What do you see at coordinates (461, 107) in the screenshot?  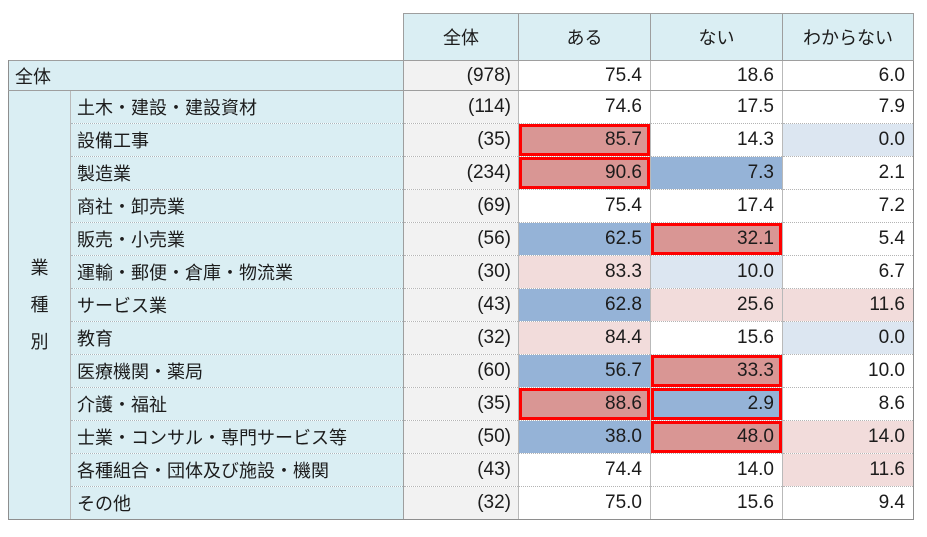 I see `row-n: (114)` at bounding box center [461, 107].